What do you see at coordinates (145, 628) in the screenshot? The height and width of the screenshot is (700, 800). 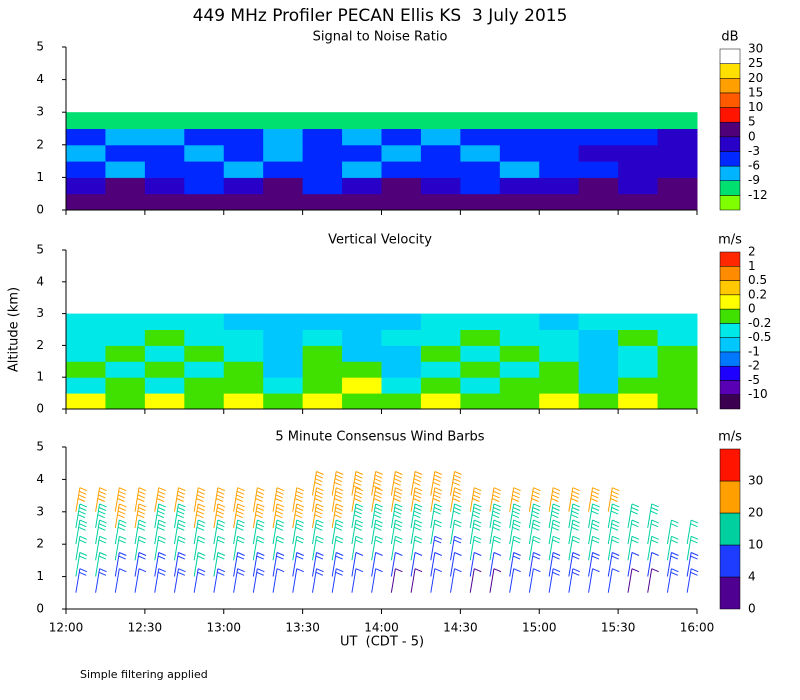 I see `x-tick-label: 12:30` at bounding box center [145, 628].